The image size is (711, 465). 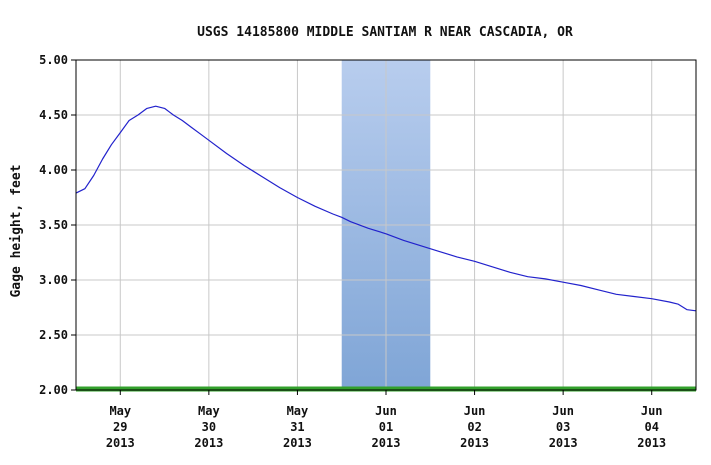 I want to click on x-tick-label-line: 30, so click(x=209, y=427).